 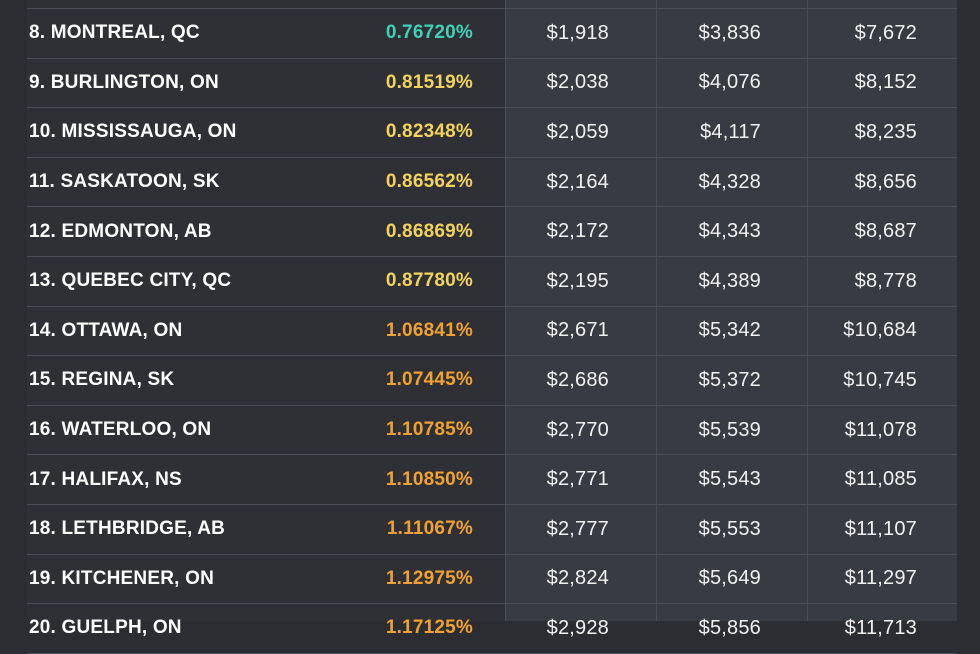 What do you see at coordinates (885, 280) in the screenshot?
I see `tax-amount-3: $8,778` at bounding box center [885, 280].